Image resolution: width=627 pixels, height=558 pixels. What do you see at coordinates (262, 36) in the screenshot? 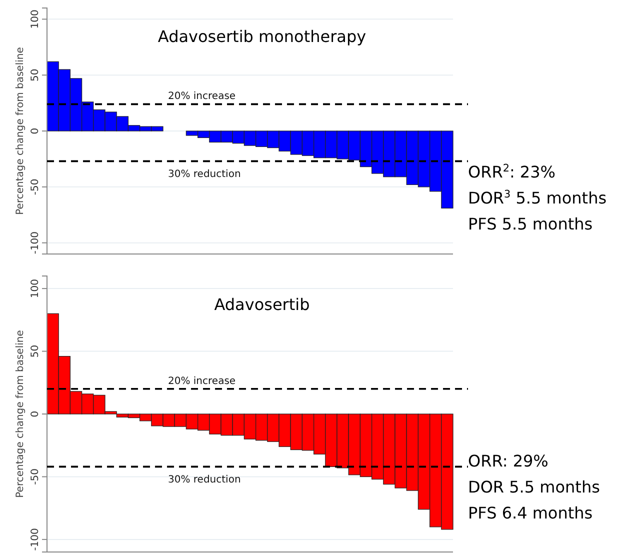
I see `text: Adavosertib monotherapy` at bounding box center [262, 36].